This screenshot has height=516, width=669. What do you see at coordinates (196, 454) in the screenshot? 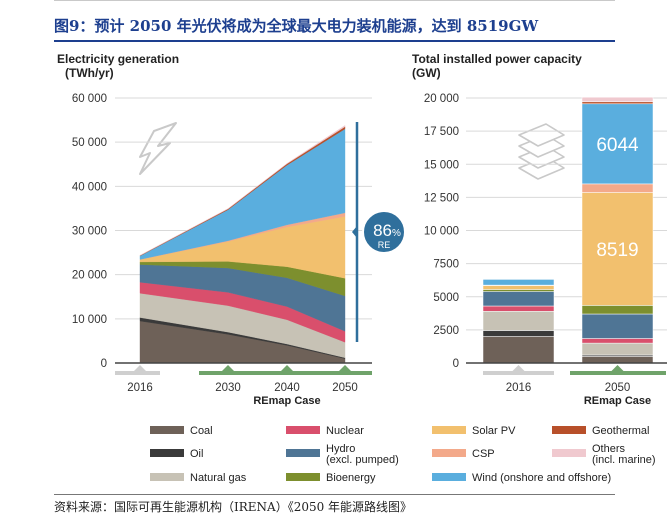
I see `legend-label: Oil` at bounding box center [196, 454].